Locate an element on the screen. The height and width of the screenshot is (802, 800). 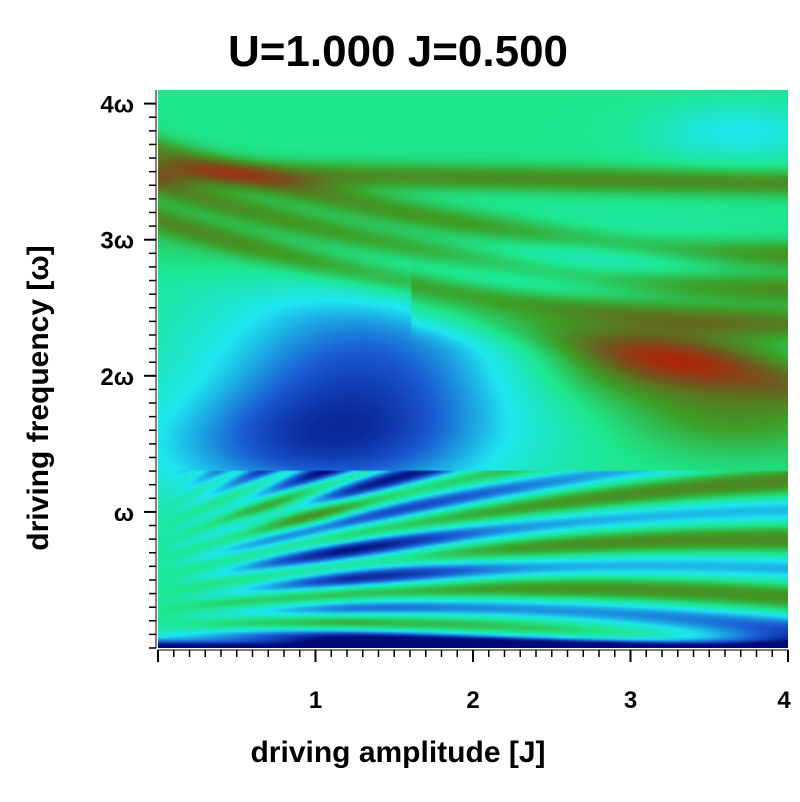
chart-title: U=1.000 J=0.500 is located at coordinates (398, 51).